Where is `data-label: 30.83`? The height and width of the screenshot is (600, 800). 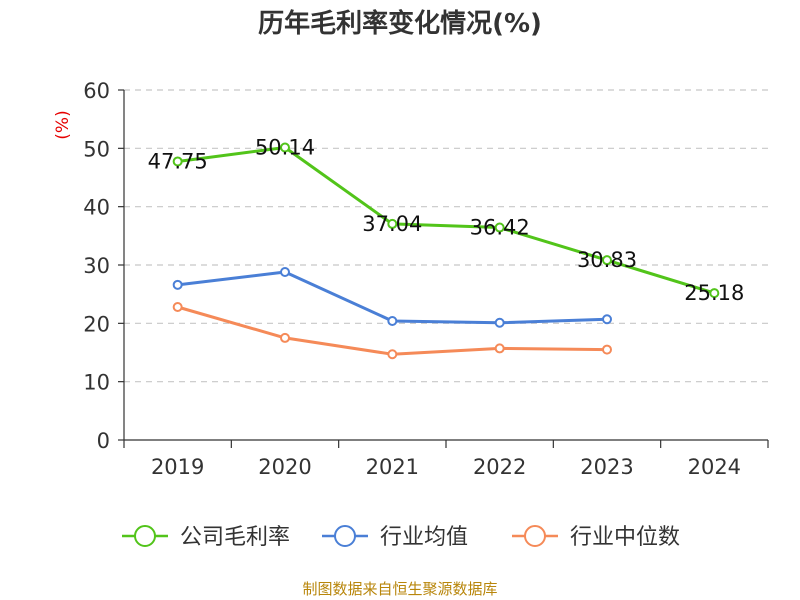
data-label: 30.83 is located at coordinates (607, 260).